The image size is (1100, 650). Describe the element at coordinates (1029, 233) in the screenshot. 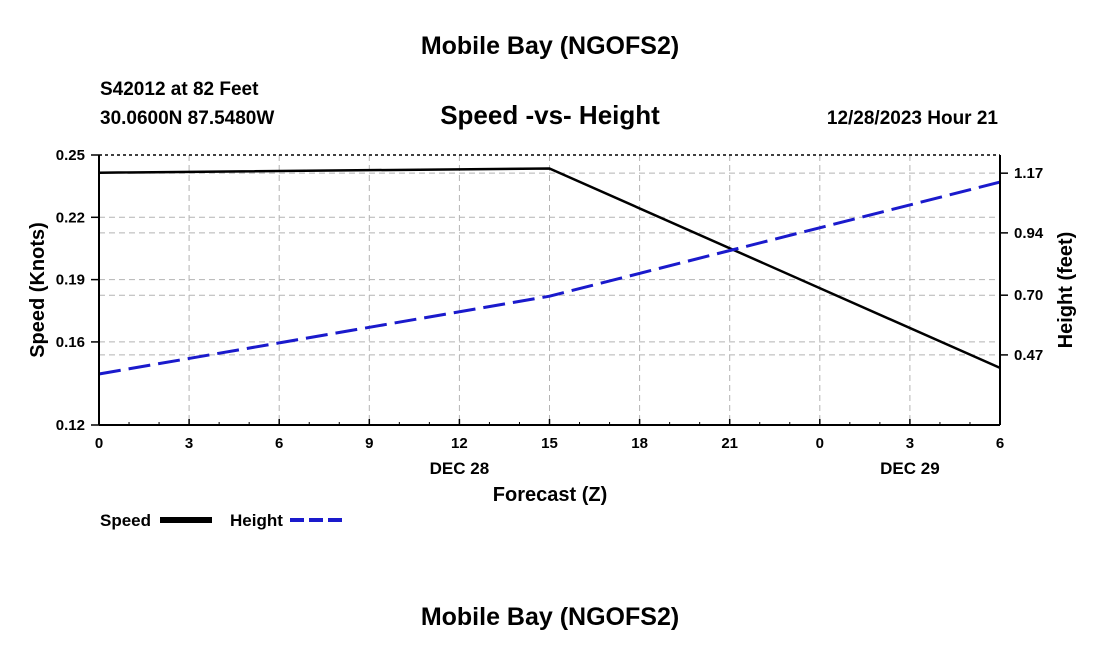

I see `y2-tick-label: 0.94` at that location.